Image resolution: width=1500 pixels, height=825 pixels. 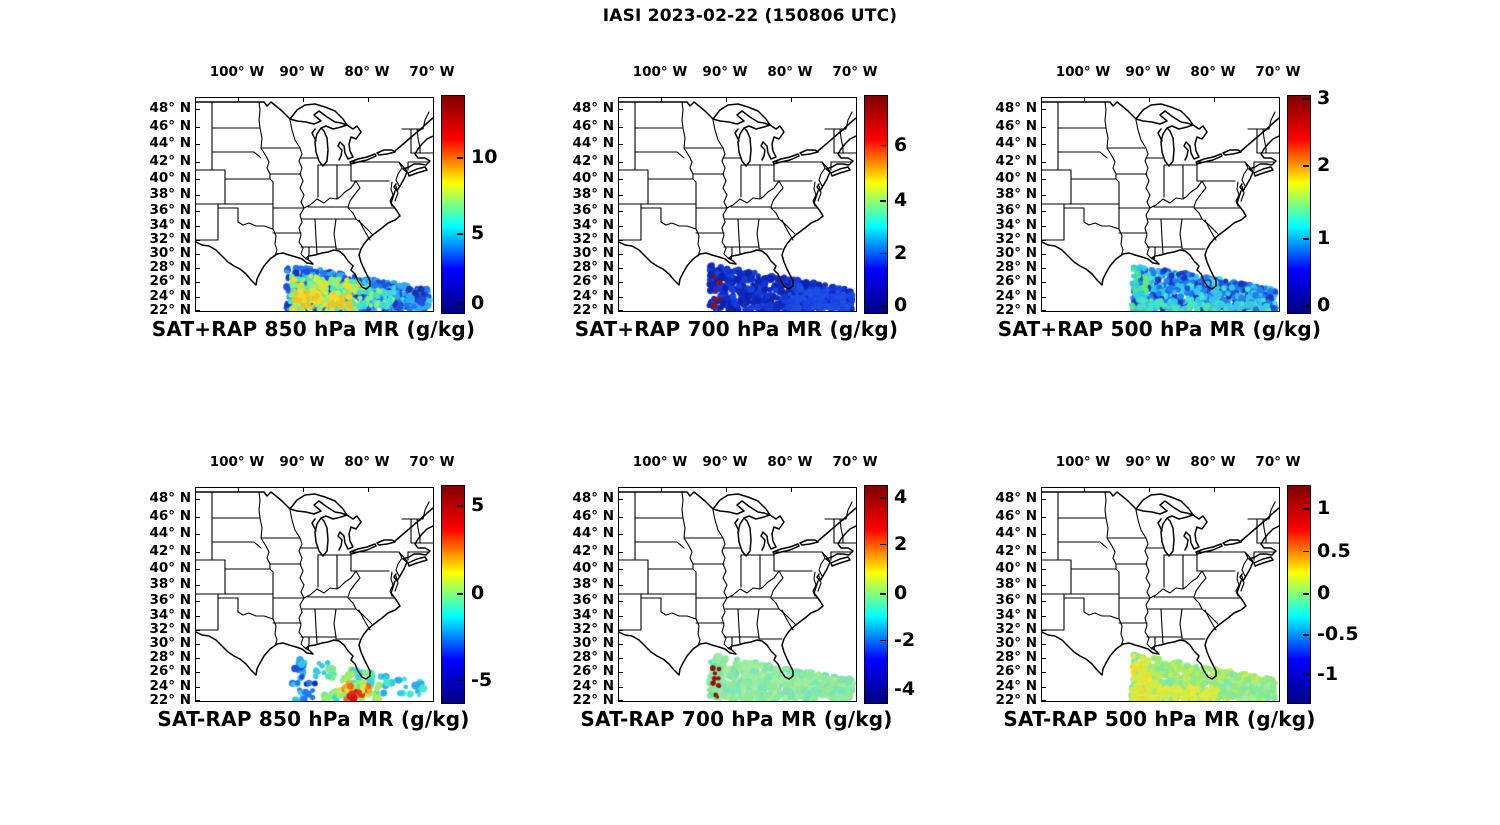 What do you see at coordinates (905, 688) in the screenshot?
I see `colorbar-tick-label: -4` at bounding box center [905, 688].